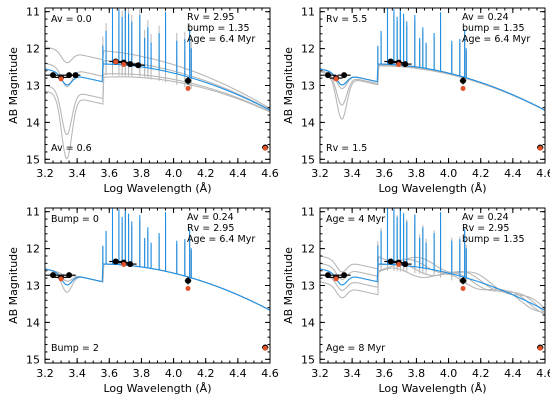 The height and width of the screenshot is (403, 550). What do you see at coordinates (75, 219) in the screenshot?
I see `annotation-top-left: Bump = 0` at bounding box center [75, 219].